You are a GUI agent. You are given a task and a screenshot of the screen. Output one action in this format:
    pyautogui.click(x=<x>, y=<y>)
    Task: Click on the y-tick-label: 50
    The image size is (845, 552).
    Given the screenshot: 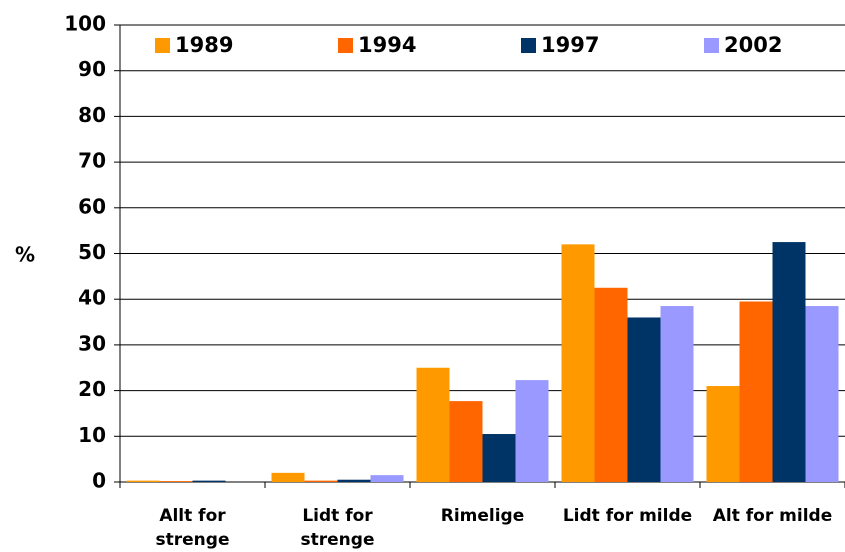 What is the action you would take?
    pyautogui.click(x=92, y=252)
    